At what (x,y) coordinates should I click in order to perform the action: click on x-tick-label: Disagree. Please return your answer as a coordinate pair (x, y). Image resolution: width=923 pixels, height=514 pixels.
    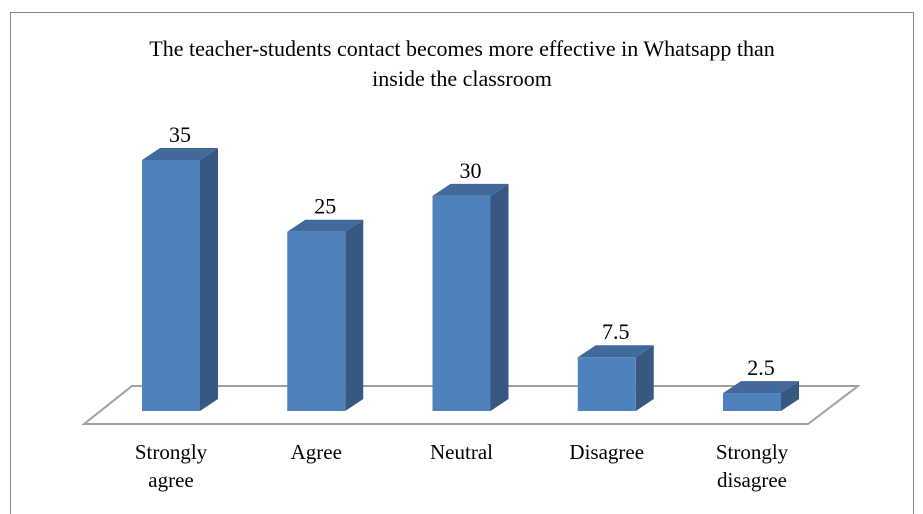
    Looking at the image, I should click on (607, 452).